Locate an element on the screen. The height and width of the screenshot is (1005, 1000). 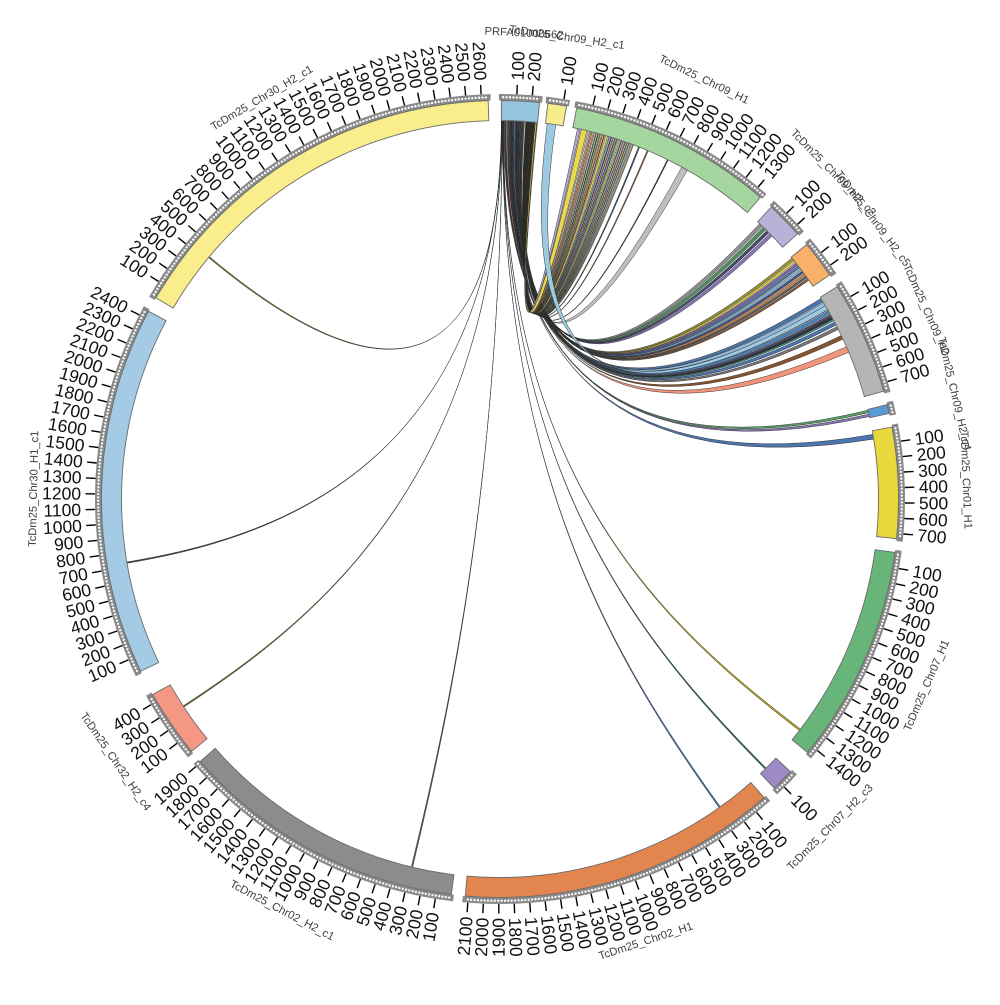
svg-text: 2600 is located at coordinates (480, 61).